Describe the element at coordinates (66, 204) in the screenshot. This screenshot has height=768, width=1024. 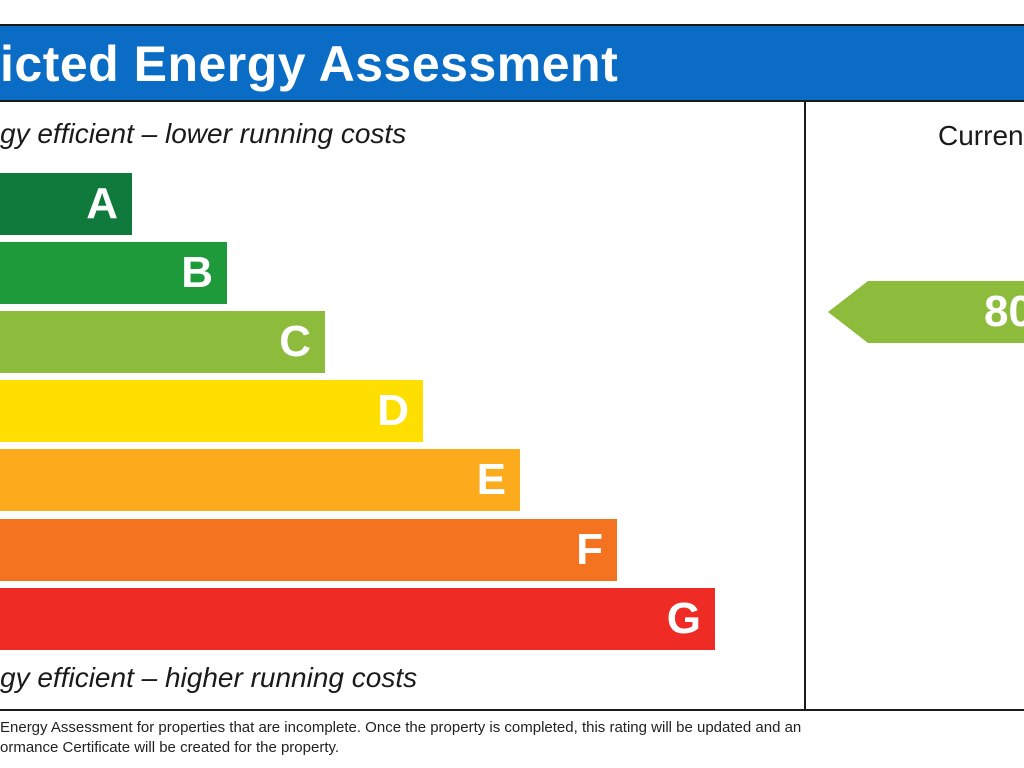
I see `rating-band-a: A` at that location.